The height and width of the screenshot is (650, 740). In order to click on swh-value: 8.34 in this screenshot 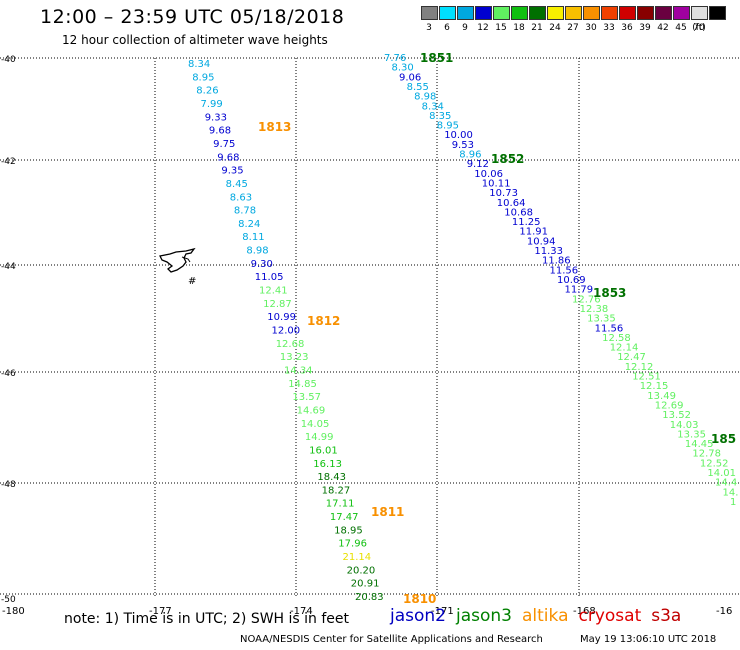, I will do `click(199, 64)`.